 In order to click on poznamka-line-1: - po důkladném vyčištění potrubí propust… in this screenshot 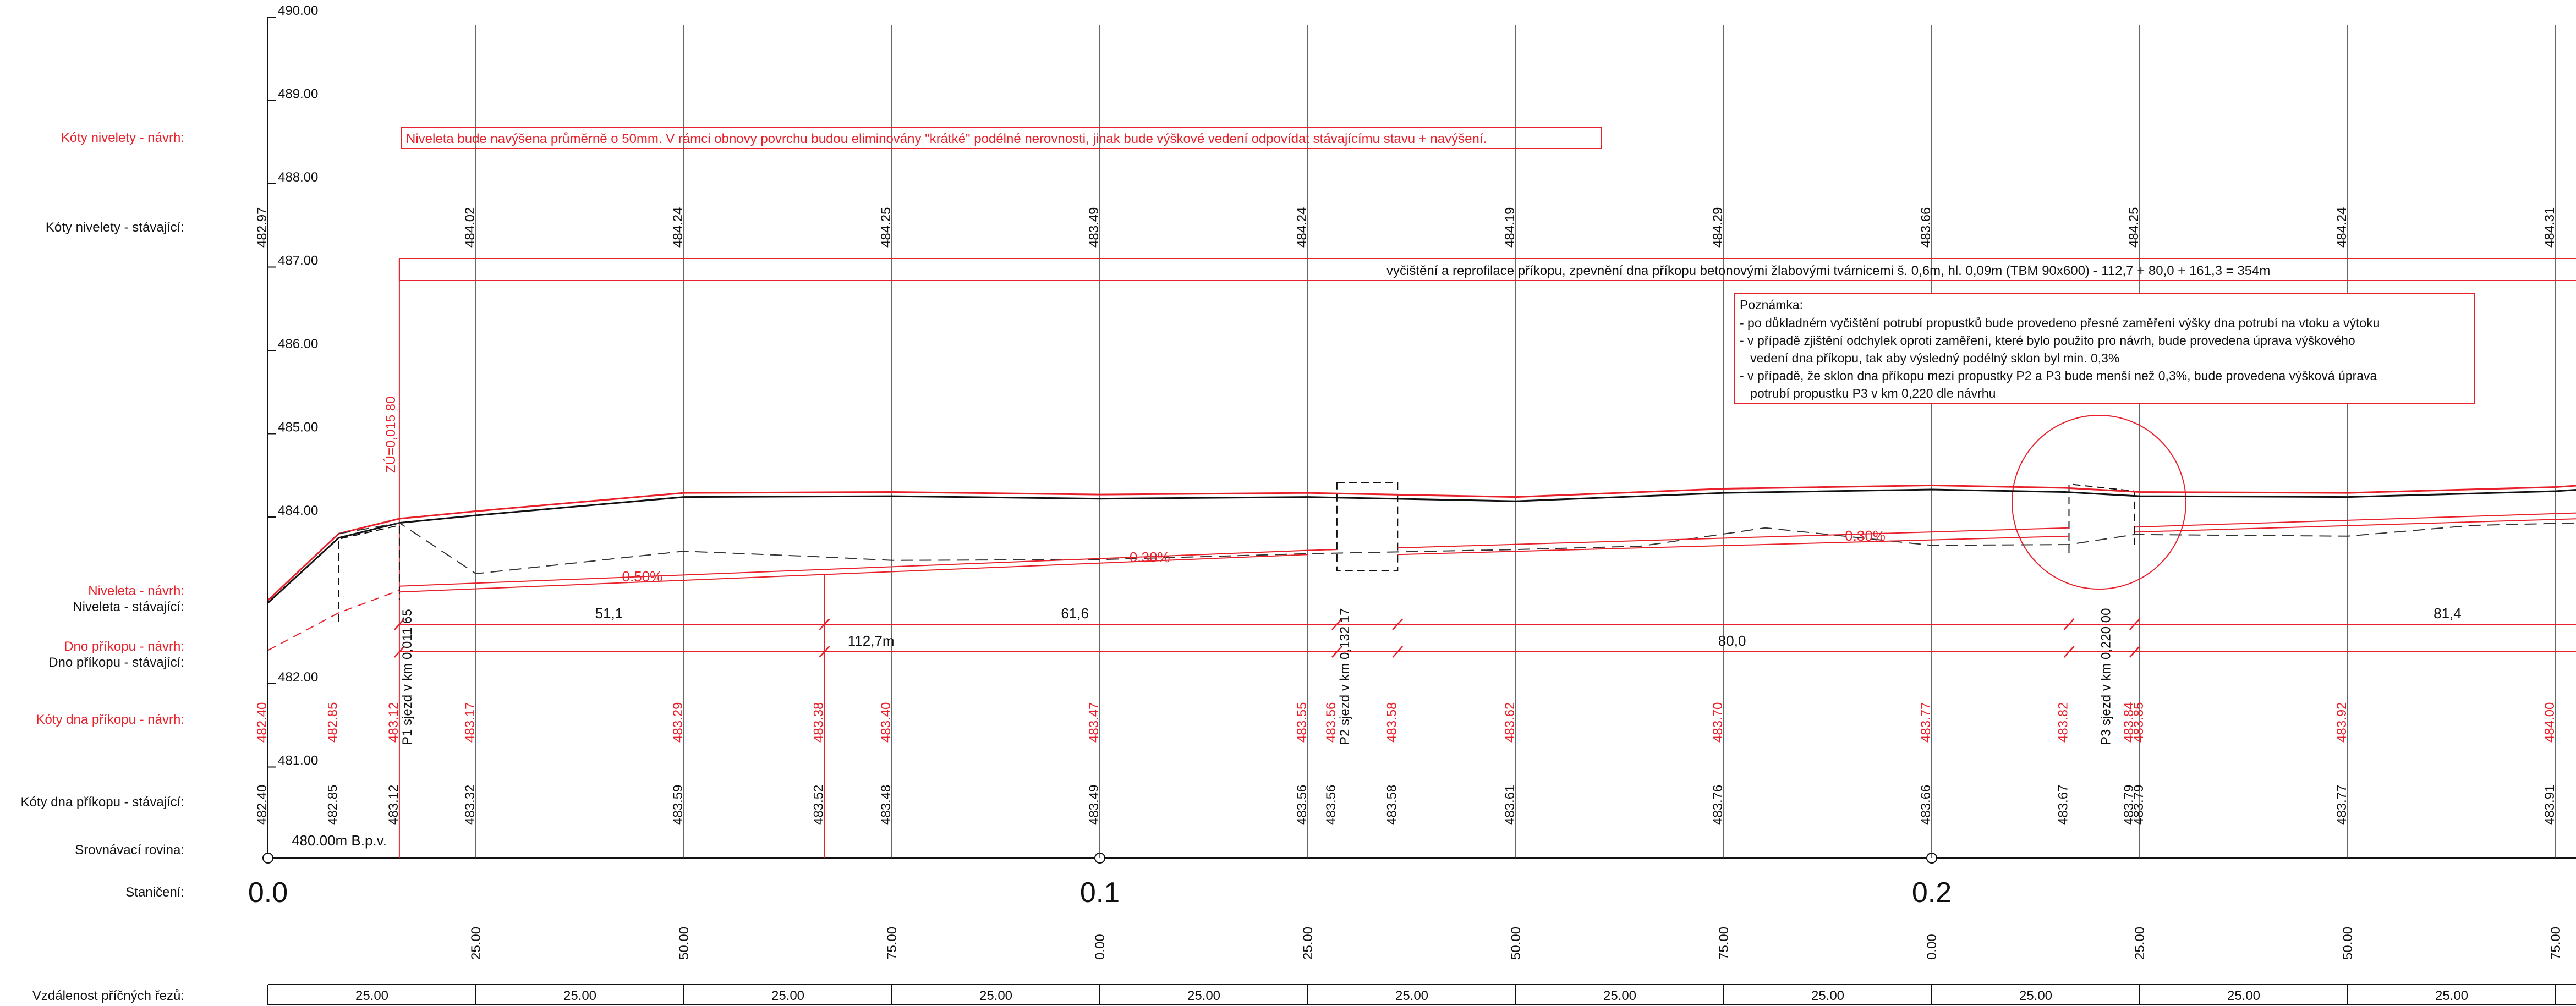, I will do `click(2060, 323)`.